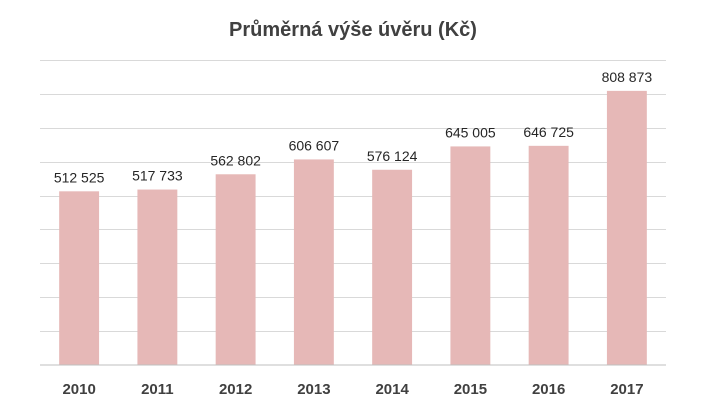 The image size is (706, 410). I want to click on bar-2010, so click(79, 278).